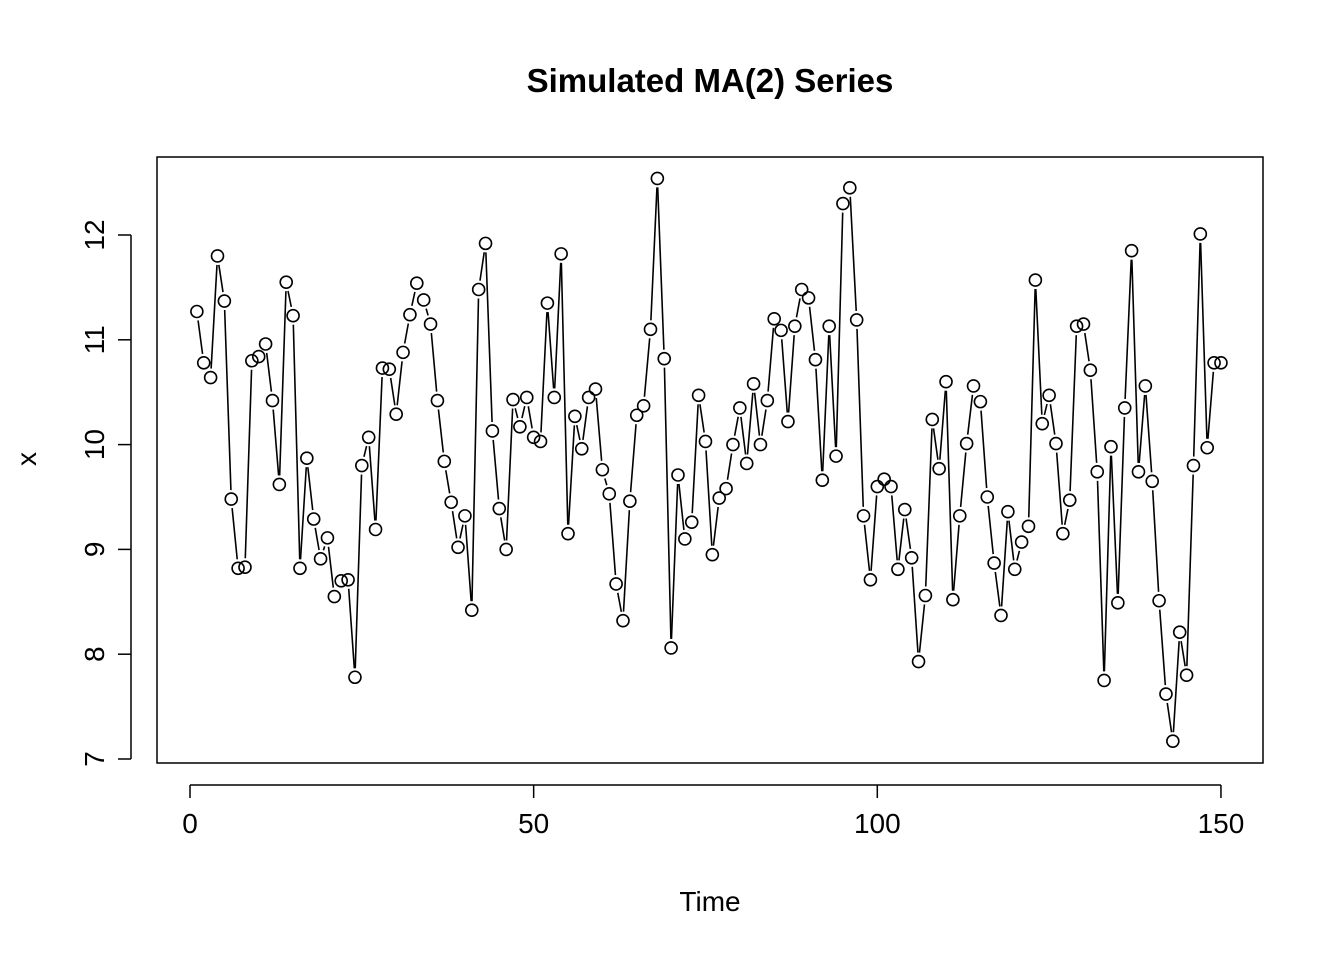 The width and height of the screenshot is (1344, 960). I want to click on x-axis: 0 50 100 150, so click(713, 811).